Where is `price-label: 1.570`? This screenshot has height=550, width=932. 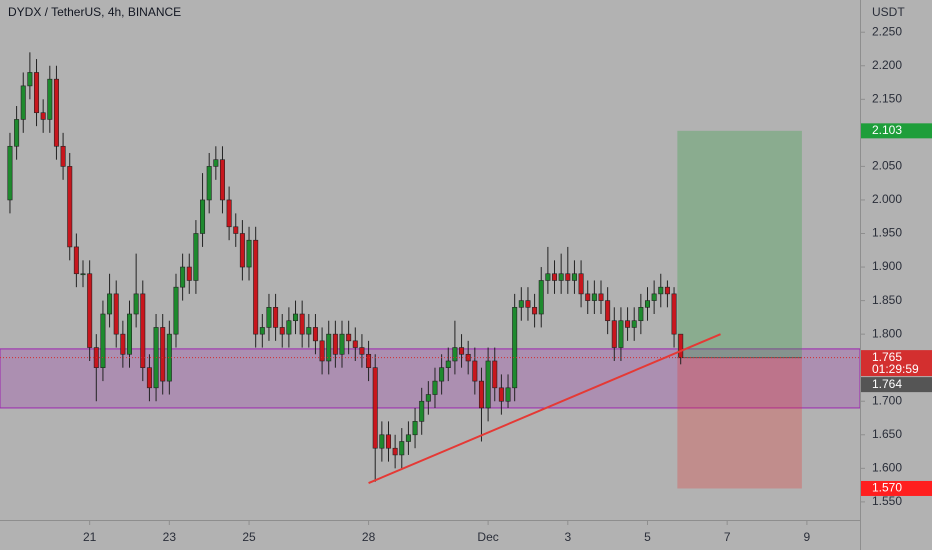 price-label: 1.570 is located at coordinates (887, 488).